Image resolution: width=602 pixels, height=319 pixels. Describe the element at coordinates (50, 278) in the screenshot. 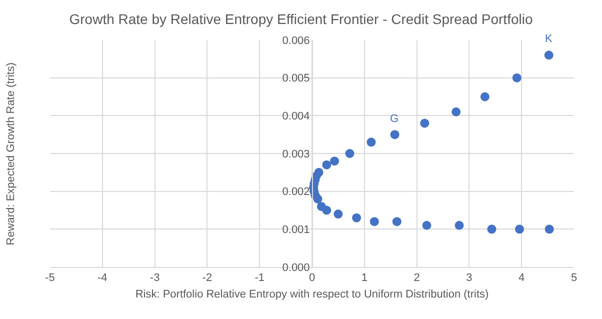

I see `x-tick-label: -5` at that location.